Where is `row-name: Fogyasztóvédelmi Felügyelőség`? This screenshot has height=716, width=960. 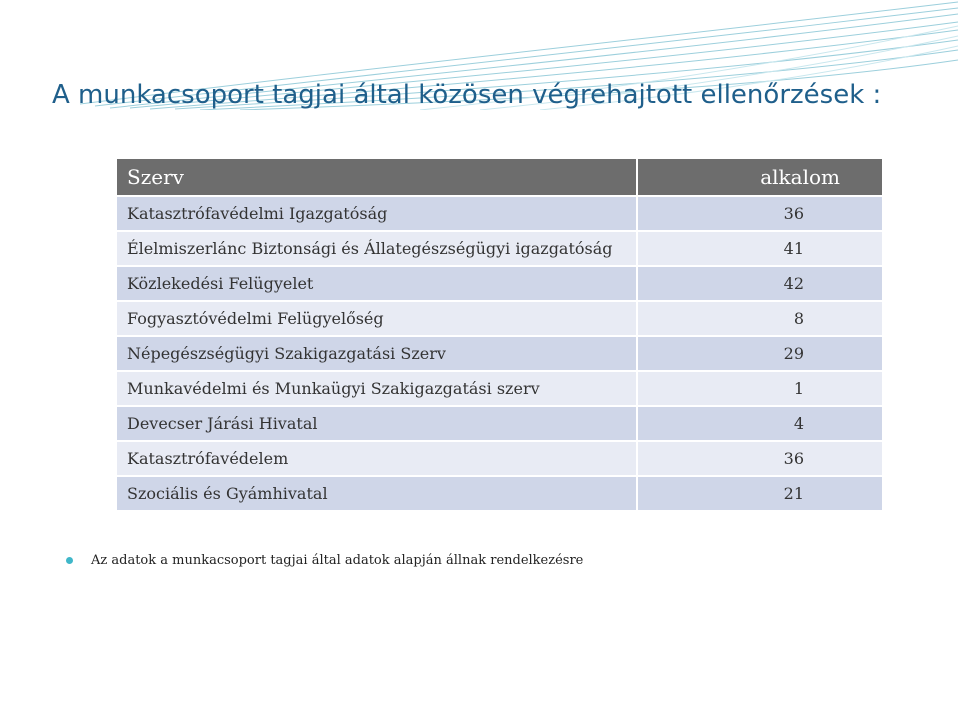
row-name: Fogyasztóvédelmi Felügyelőség is located at coordinates (376, 318).